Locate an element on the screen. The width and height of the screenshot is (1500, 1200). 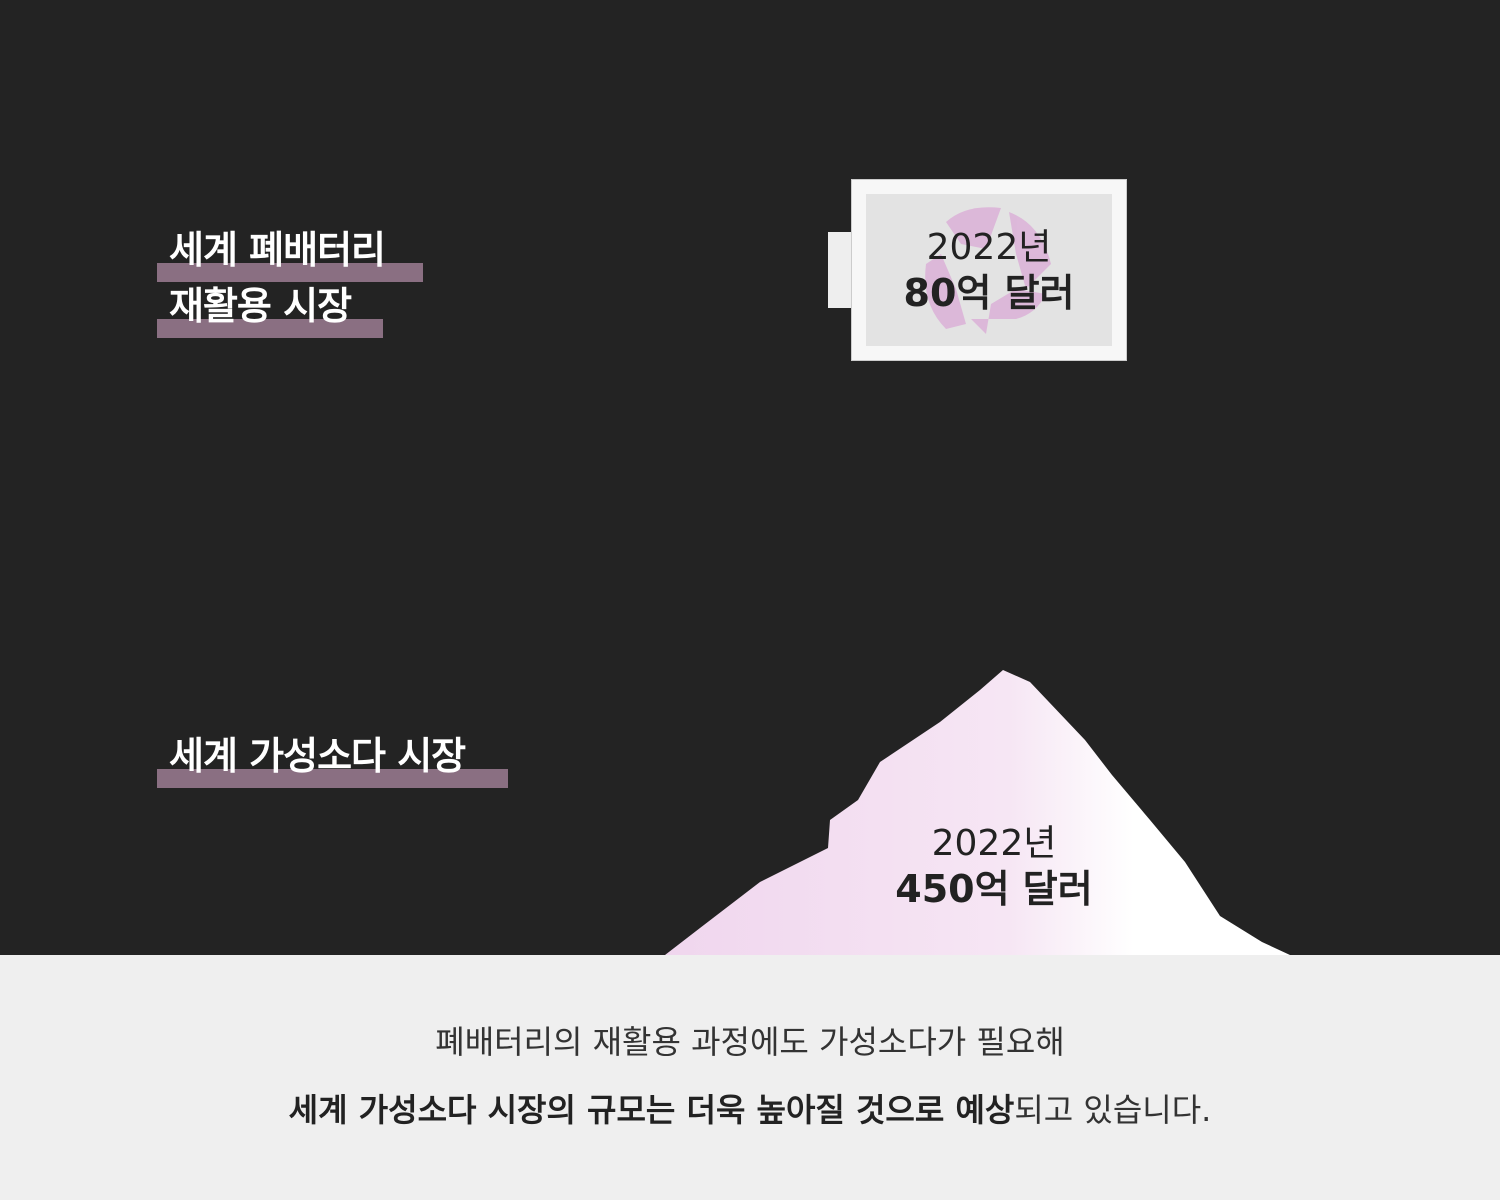
caustic-soda-market-title: 세계 가성소다 시장 is located at coordinates (332, 760).